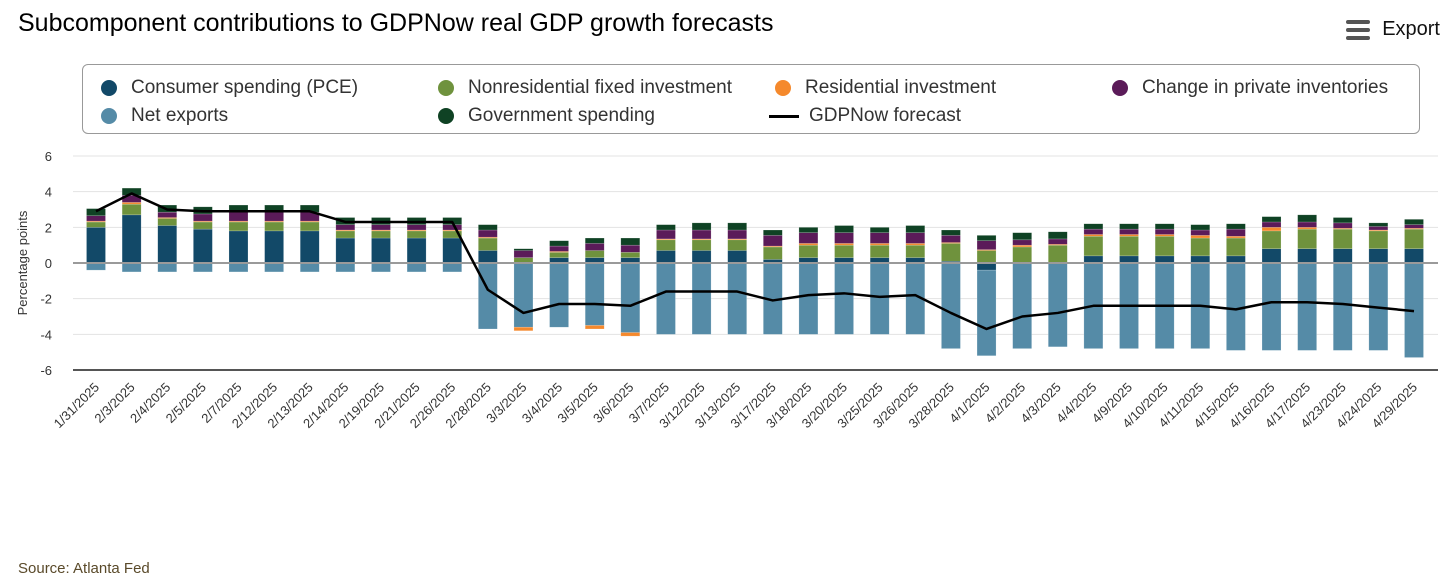 The width and height of the screenshot is (1456, 585). What do you see at coordinates (22, 262) in the screenshot?
I see `y-axis-title: Percentage points` at bounding box center [22, 262].